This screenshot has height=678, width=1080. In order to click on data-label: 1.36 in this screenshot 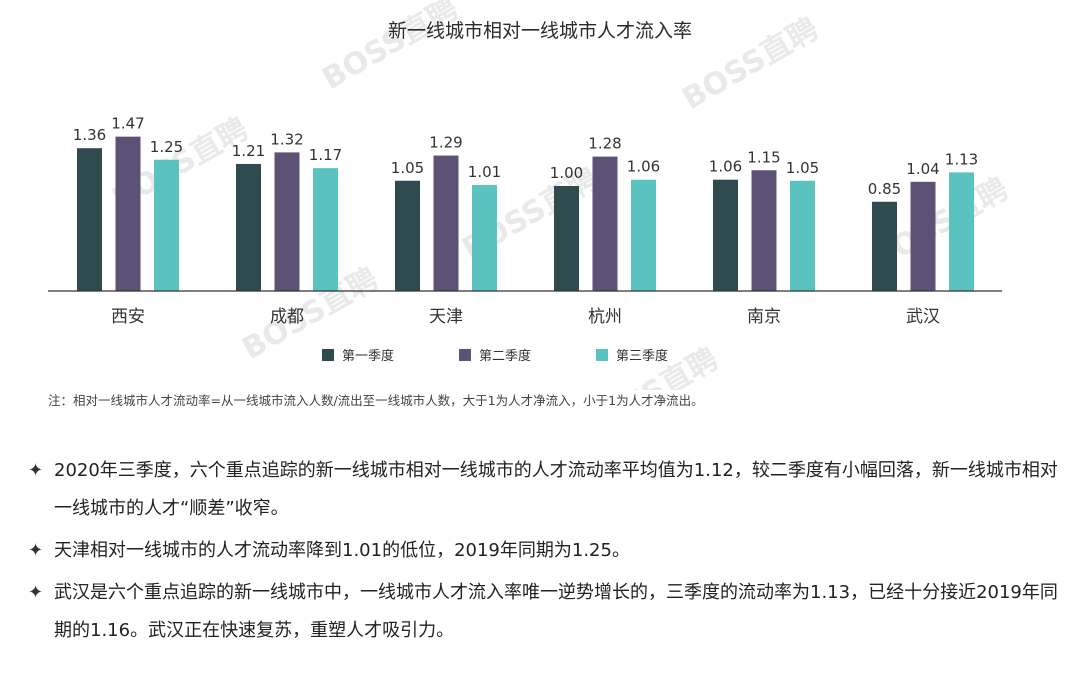, I will do `click(89, 135)`.